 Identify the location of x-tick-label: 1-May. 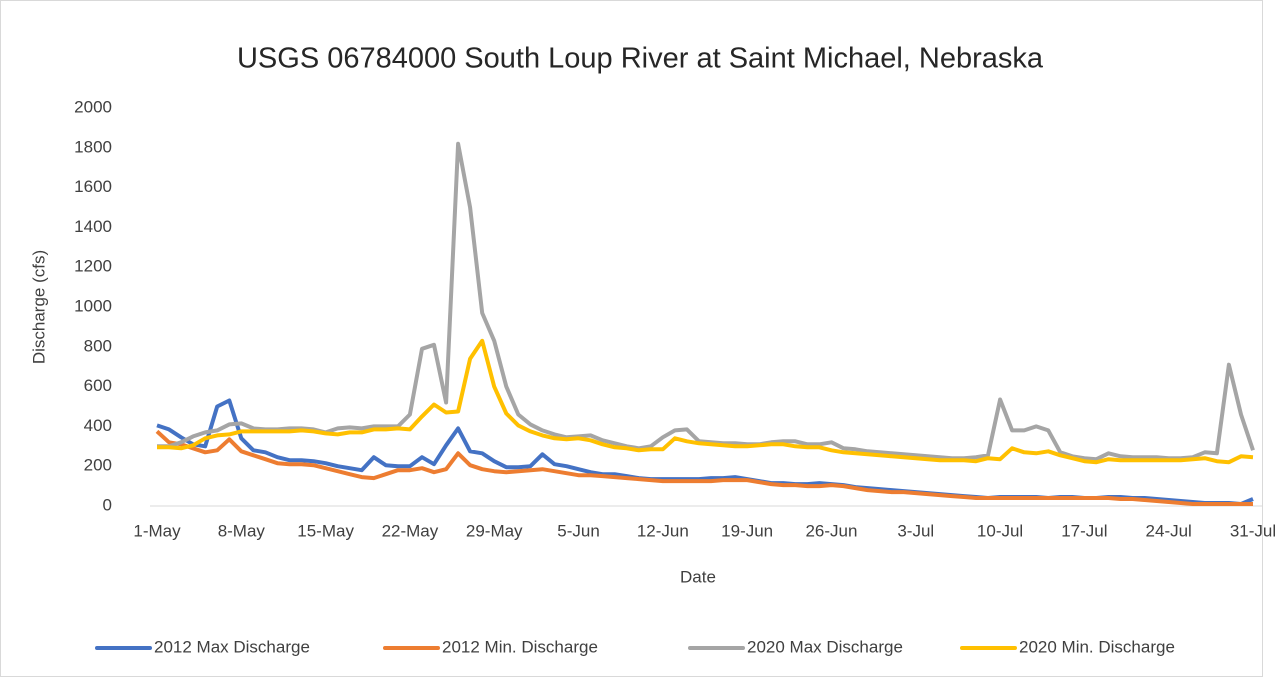
(157, 530).